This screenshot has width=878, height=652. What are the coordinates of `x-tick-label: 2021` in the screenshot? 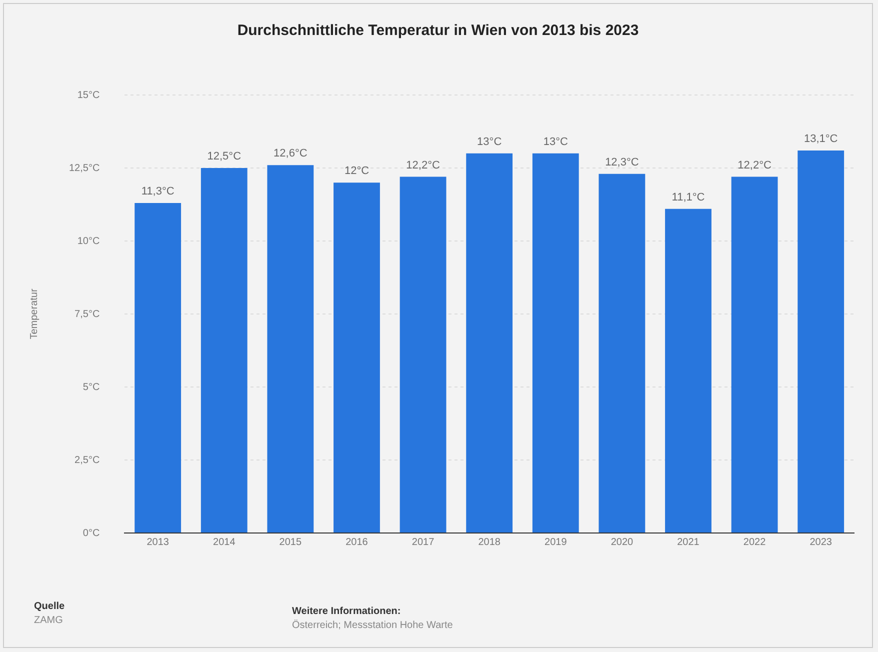 It's located at (688, 542).